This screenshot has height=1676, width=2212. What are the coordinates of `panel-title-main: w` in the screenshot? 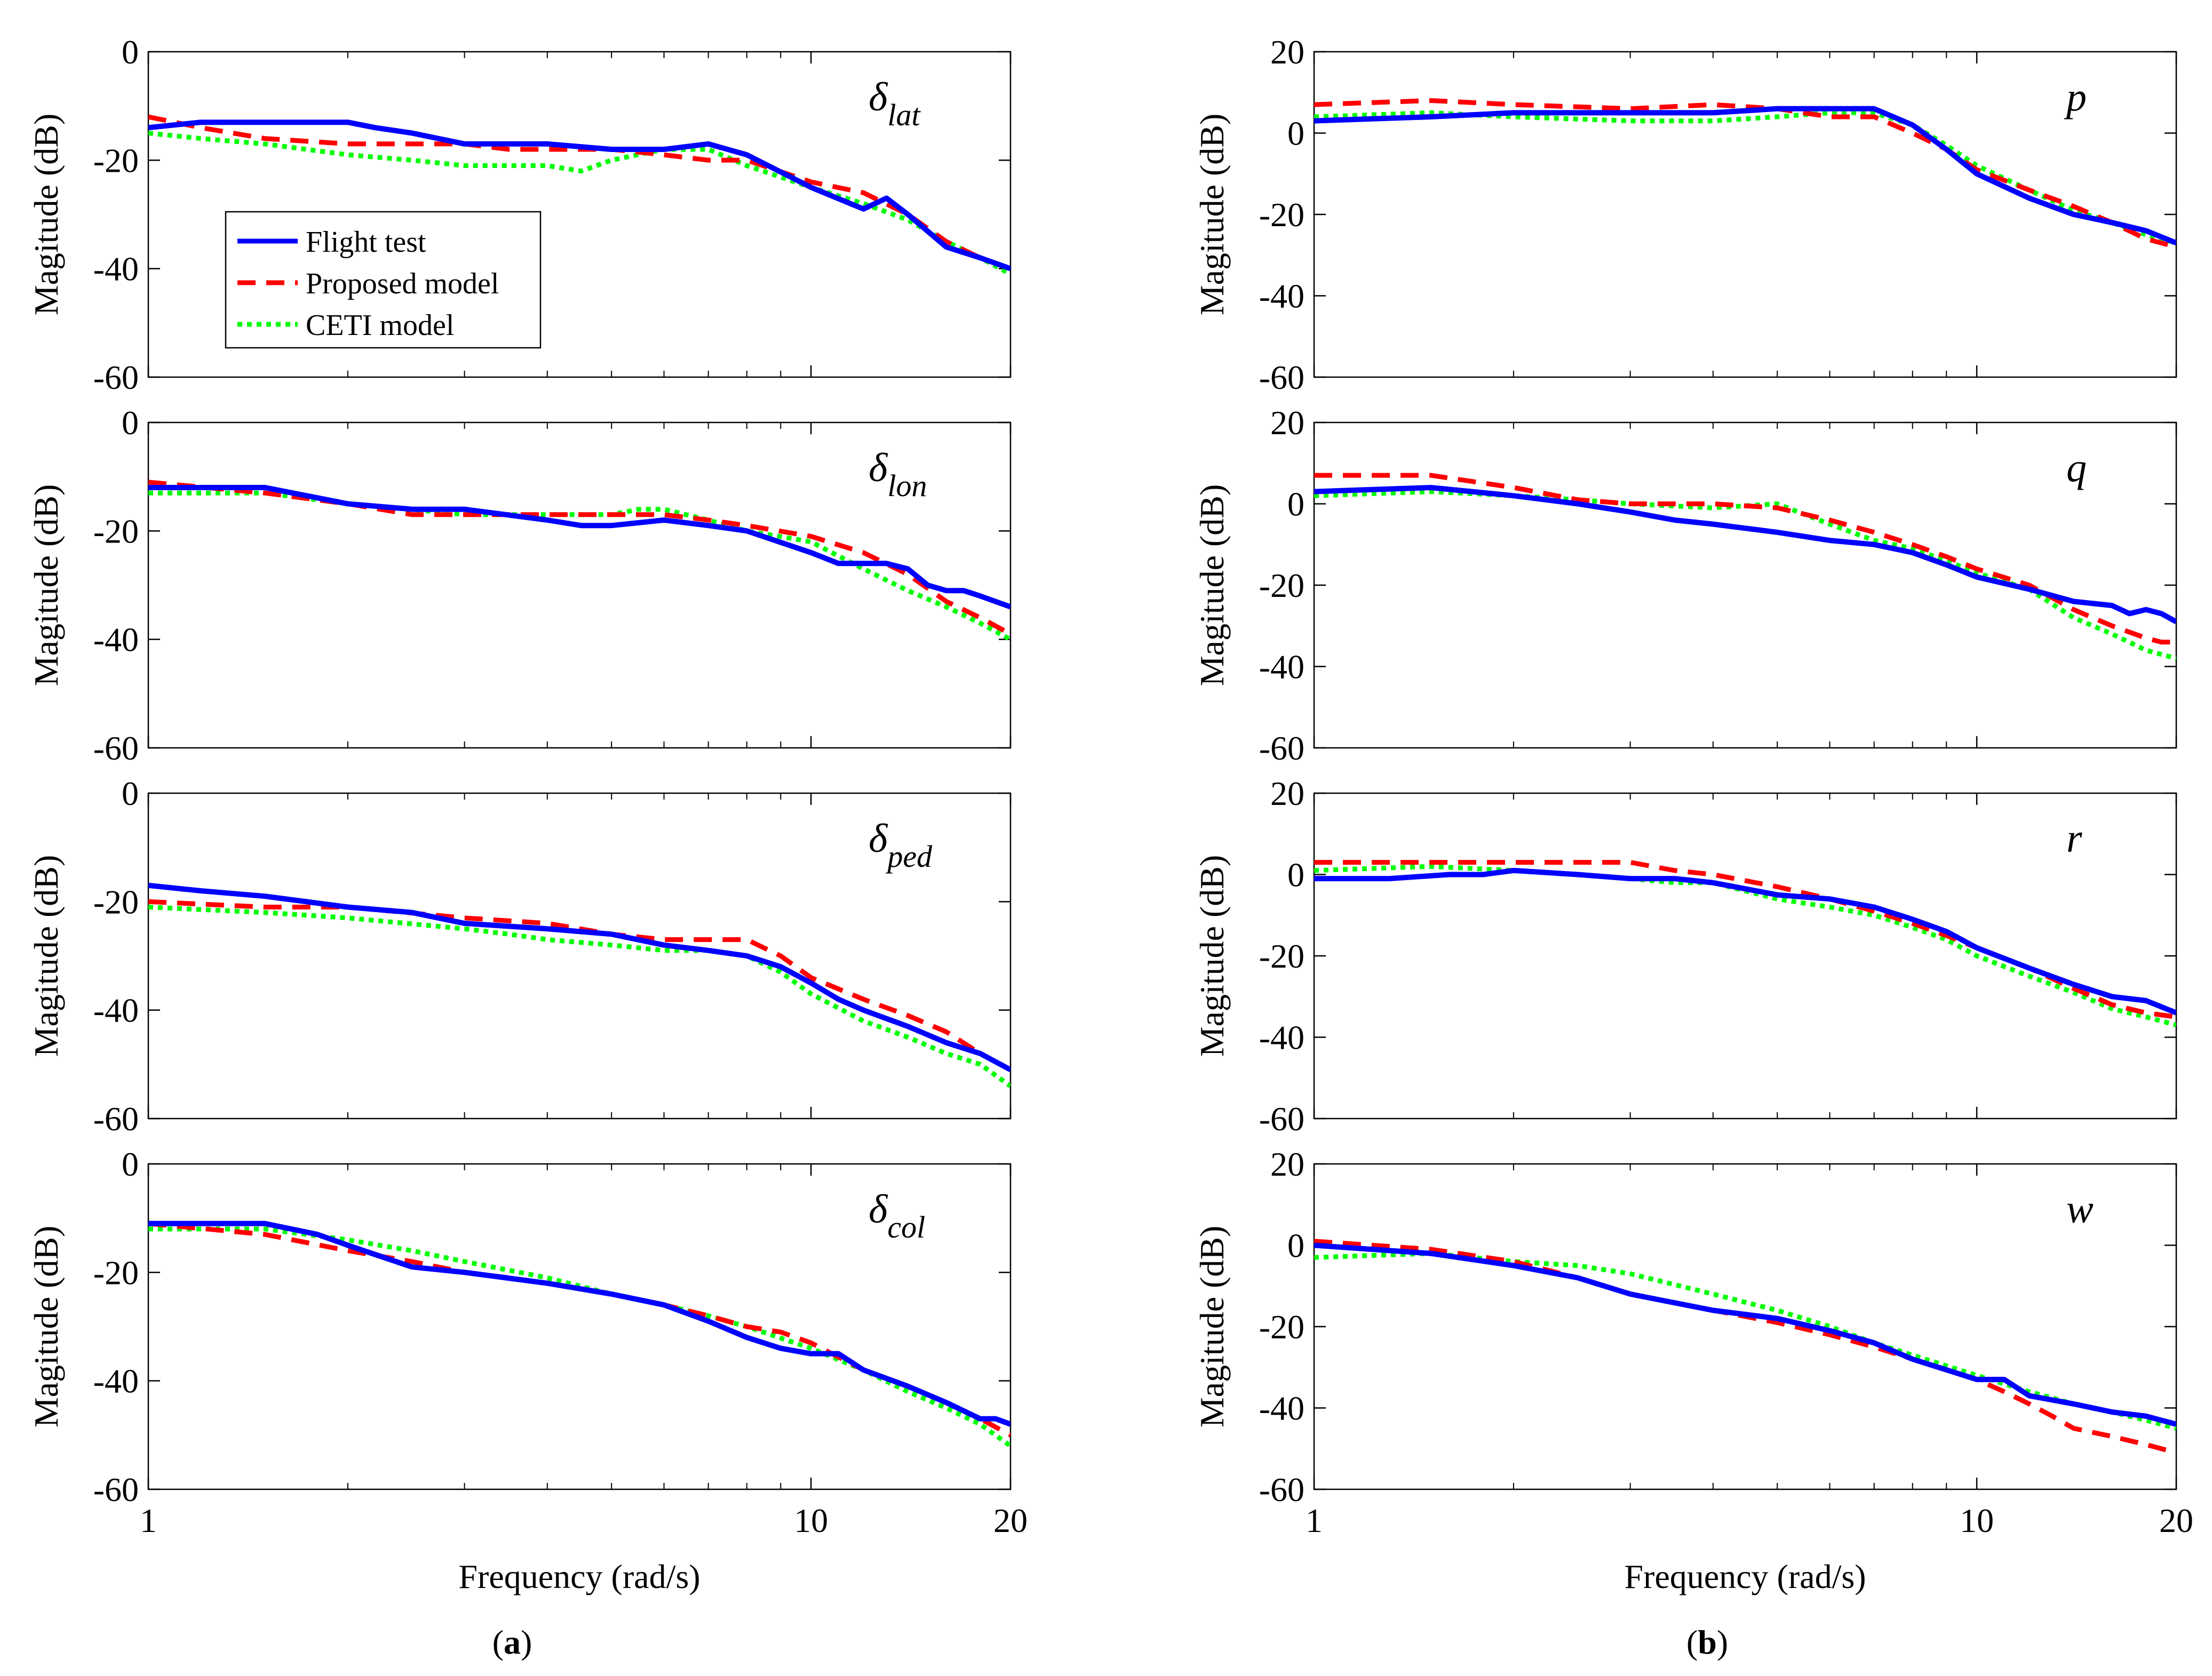 It's located at (2080, 1209).